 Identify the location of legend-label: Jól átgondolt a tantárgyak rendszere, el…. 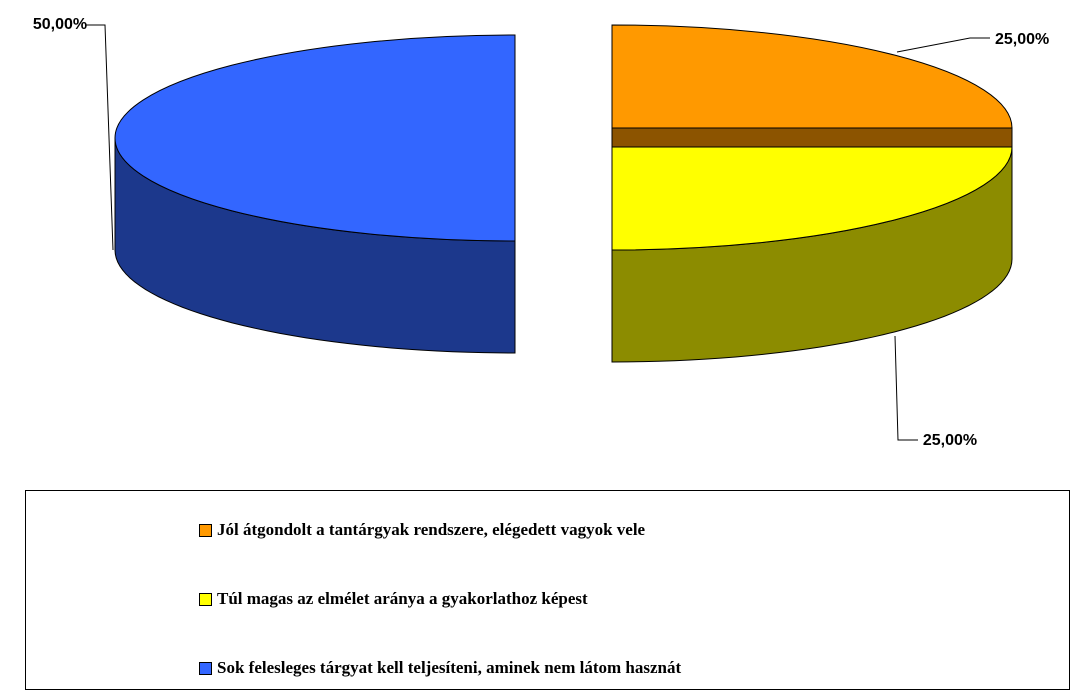
(431, 529).